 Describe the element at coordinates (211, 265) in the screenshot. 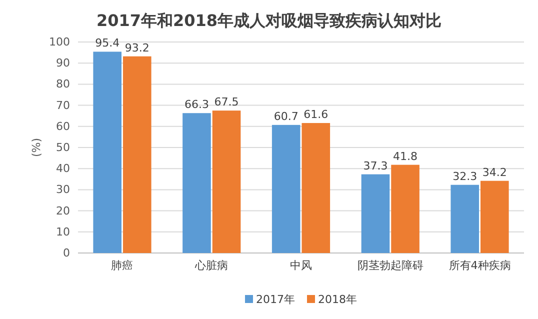

I see `x-tick-label: 心脏病` at that location.